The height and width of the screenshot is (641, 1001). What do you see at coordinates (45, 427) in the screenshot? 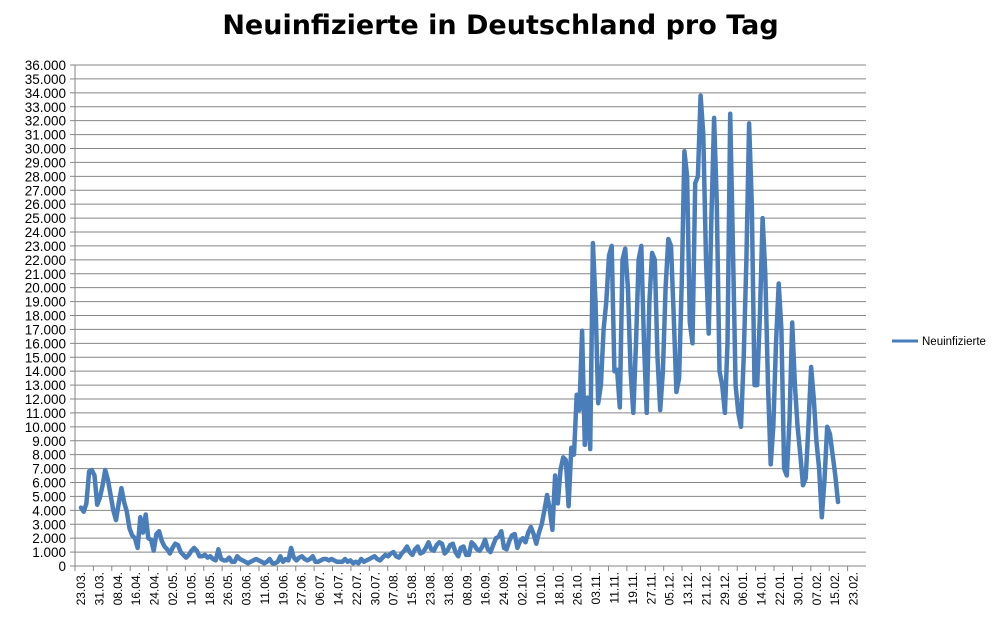
I see `y-tick-label: 10.000` at bounding box center [45, 427].